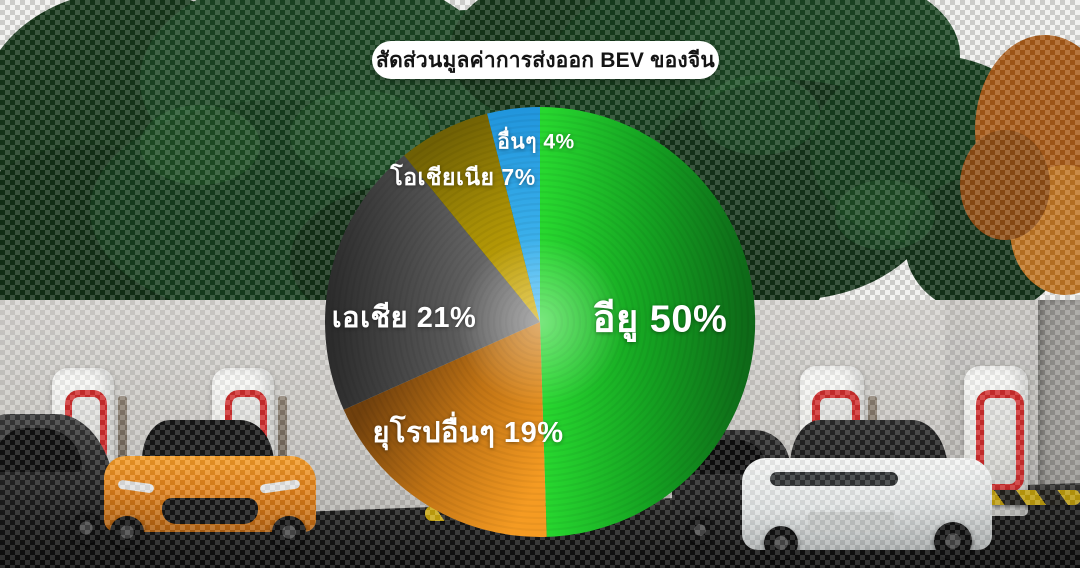 Image resolution: width=1080 pixels, height=568 pixels. Describe the element at coordinates (404, 318) in the screenshot. I see `pie-slice-label-2: เอเชีย 21%` at that location.